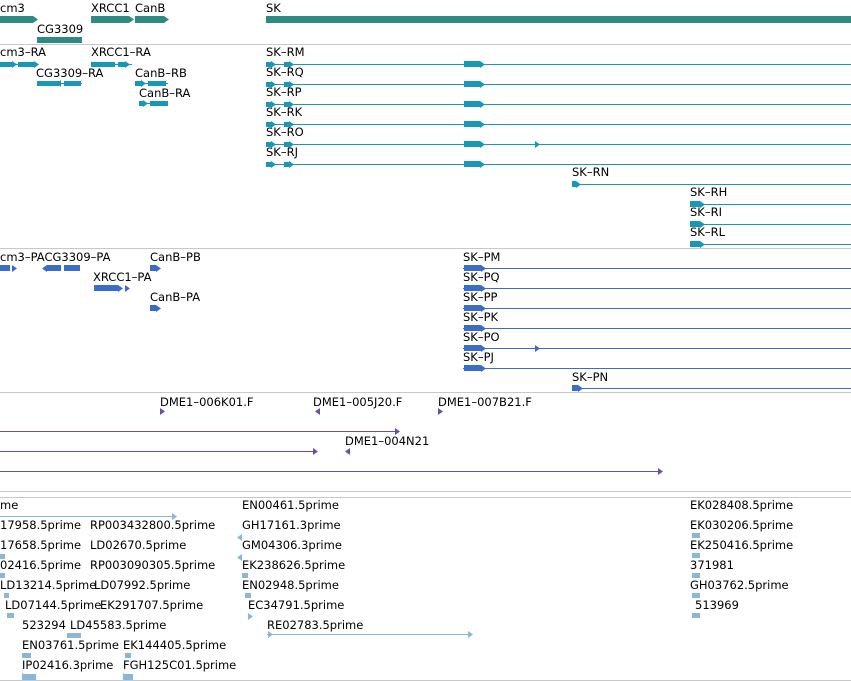 This screenshot has width=851, height=681. Describe the element at coordinates (175, 645) in the screenshot. I see `est-label: EK144405.5prime` at that location.